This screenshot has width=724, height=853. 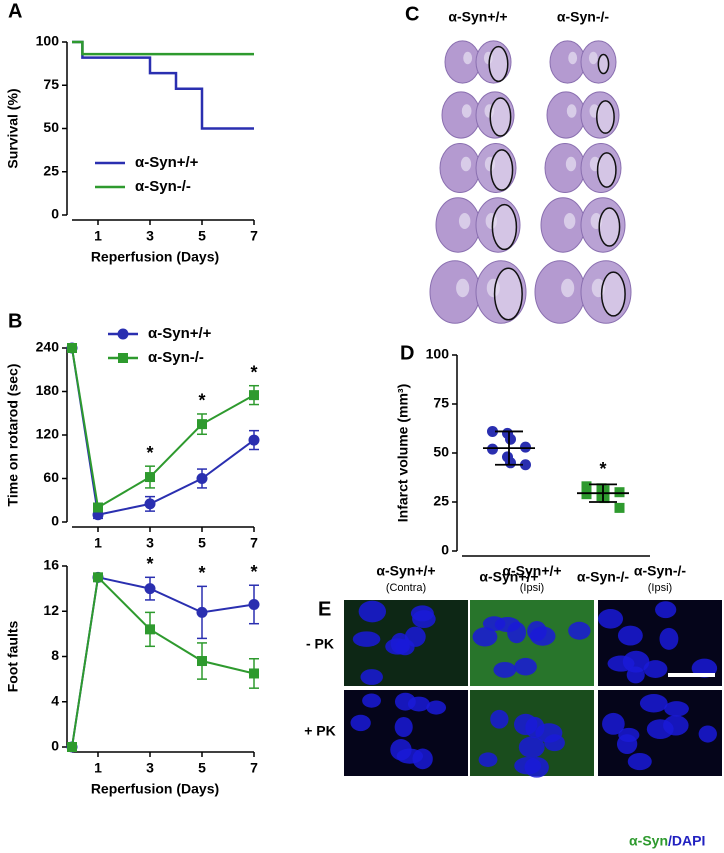 I want to click on x-tick-label: α-Syn+/+, so click(x=508, y=577).